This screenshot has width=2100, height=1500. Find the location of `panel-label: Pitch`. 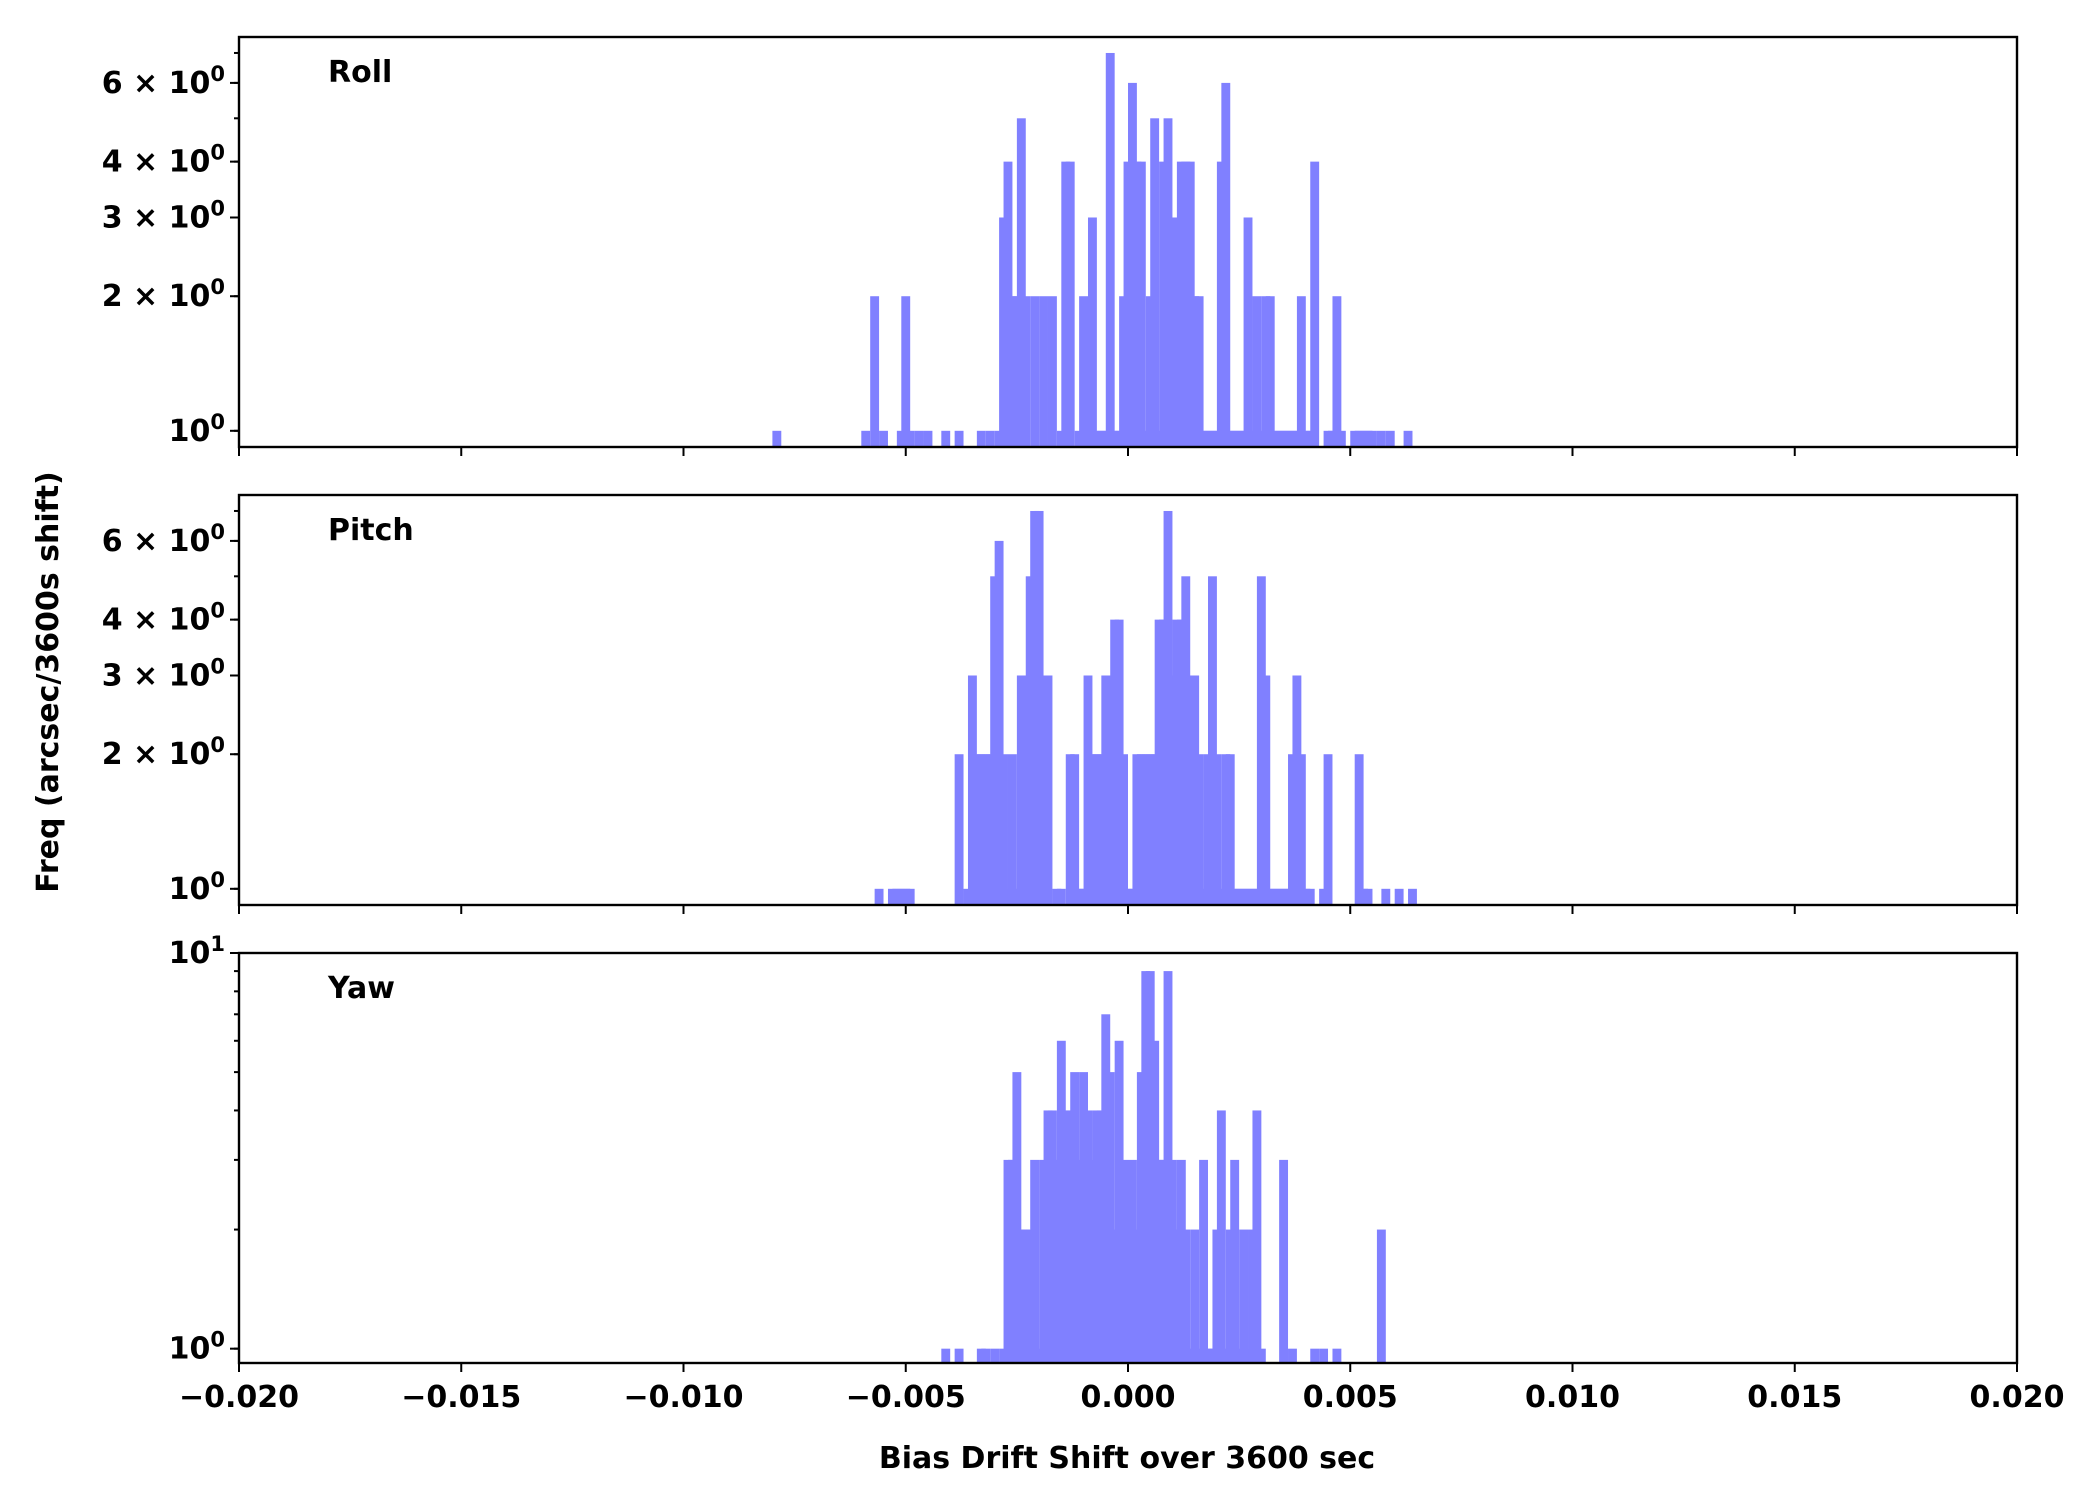

panel-label: Pitch is located at coordinates (371, 530).